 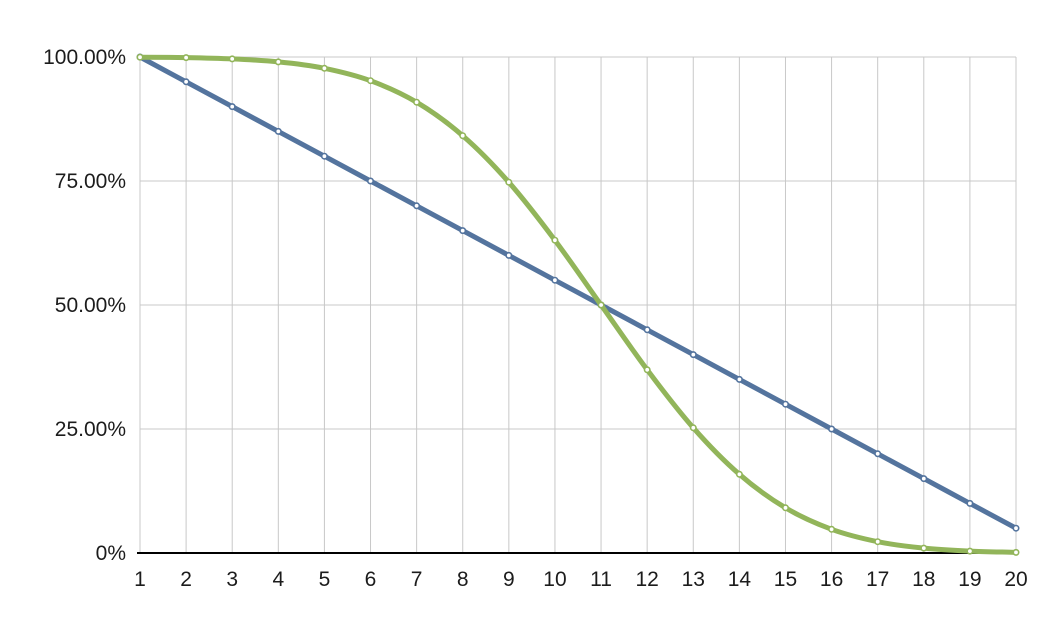 What do you see at coordinates (186, 579) in the screenshot?
I see `x-tick-label: 2` at bounding box center [186, 579].